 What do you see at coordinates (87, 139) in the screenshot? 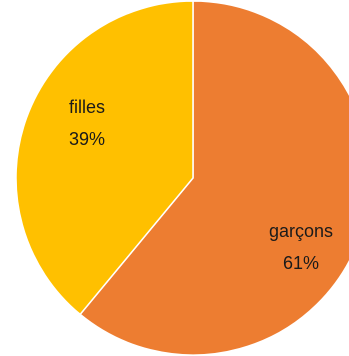
I see `slice-value-filles: 39%` at bounding box center [87, 139].